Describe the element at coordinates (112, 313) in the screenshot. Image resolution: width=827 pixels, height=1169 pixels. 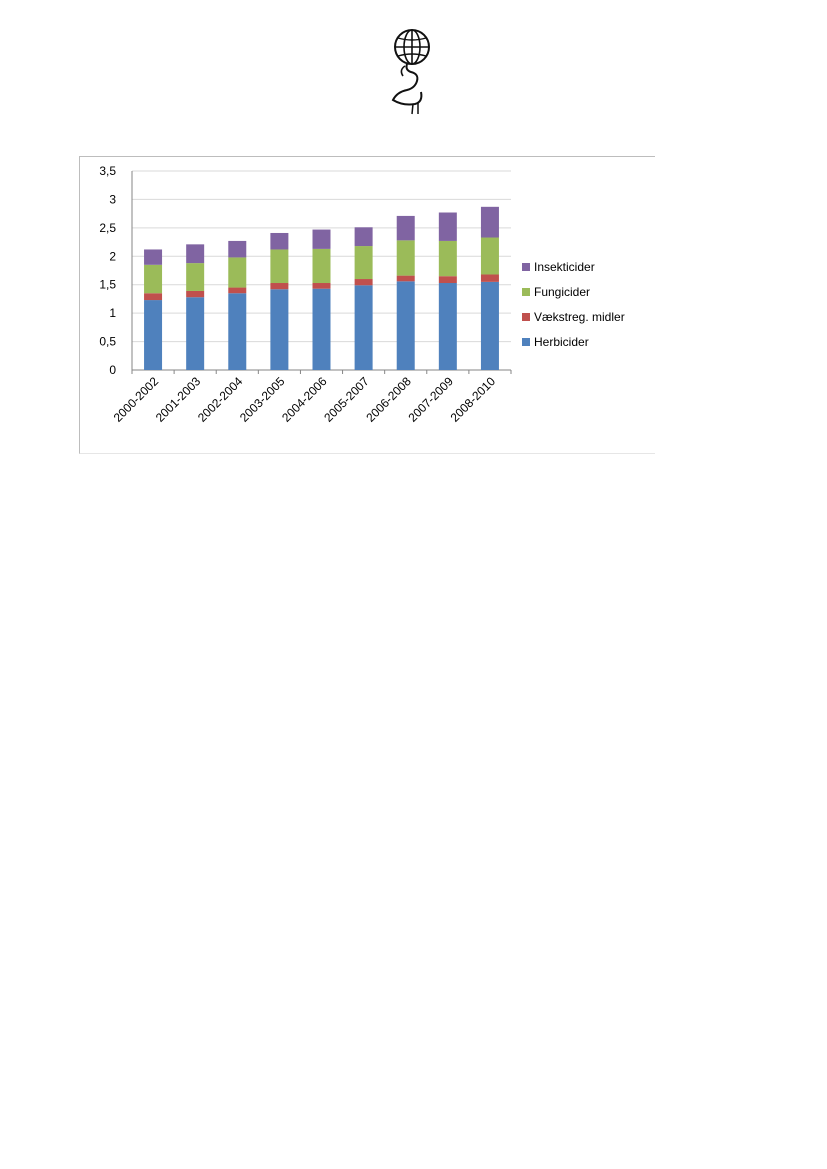
I see `y-tick-label: 1` at that location.